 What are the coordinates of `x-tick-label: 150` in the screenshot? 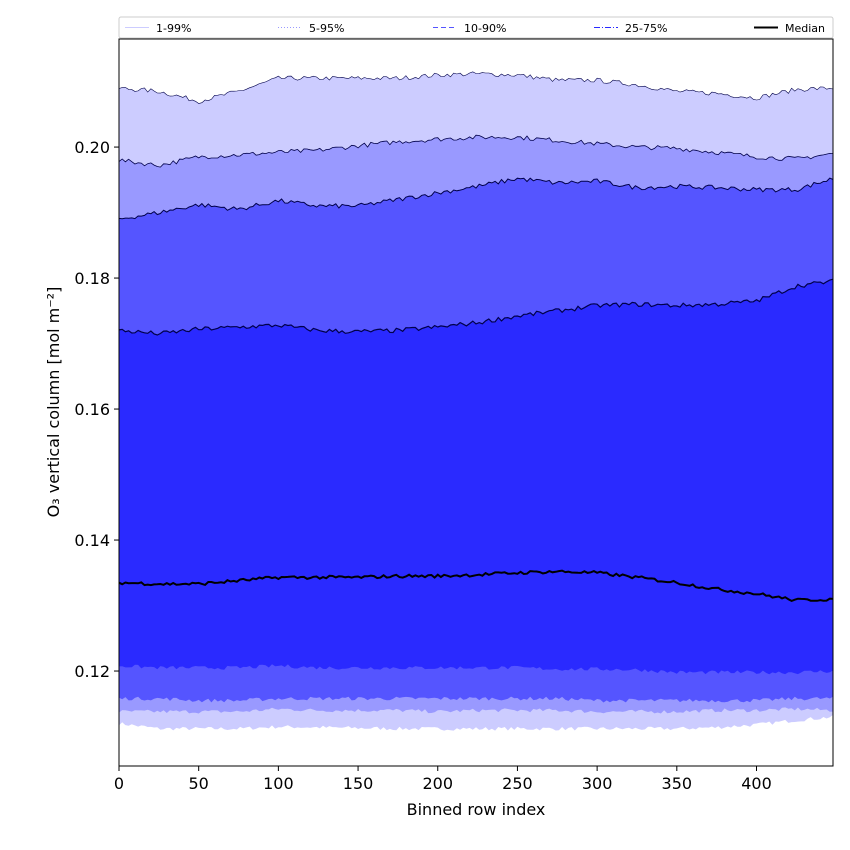 It's located at (358, 783).